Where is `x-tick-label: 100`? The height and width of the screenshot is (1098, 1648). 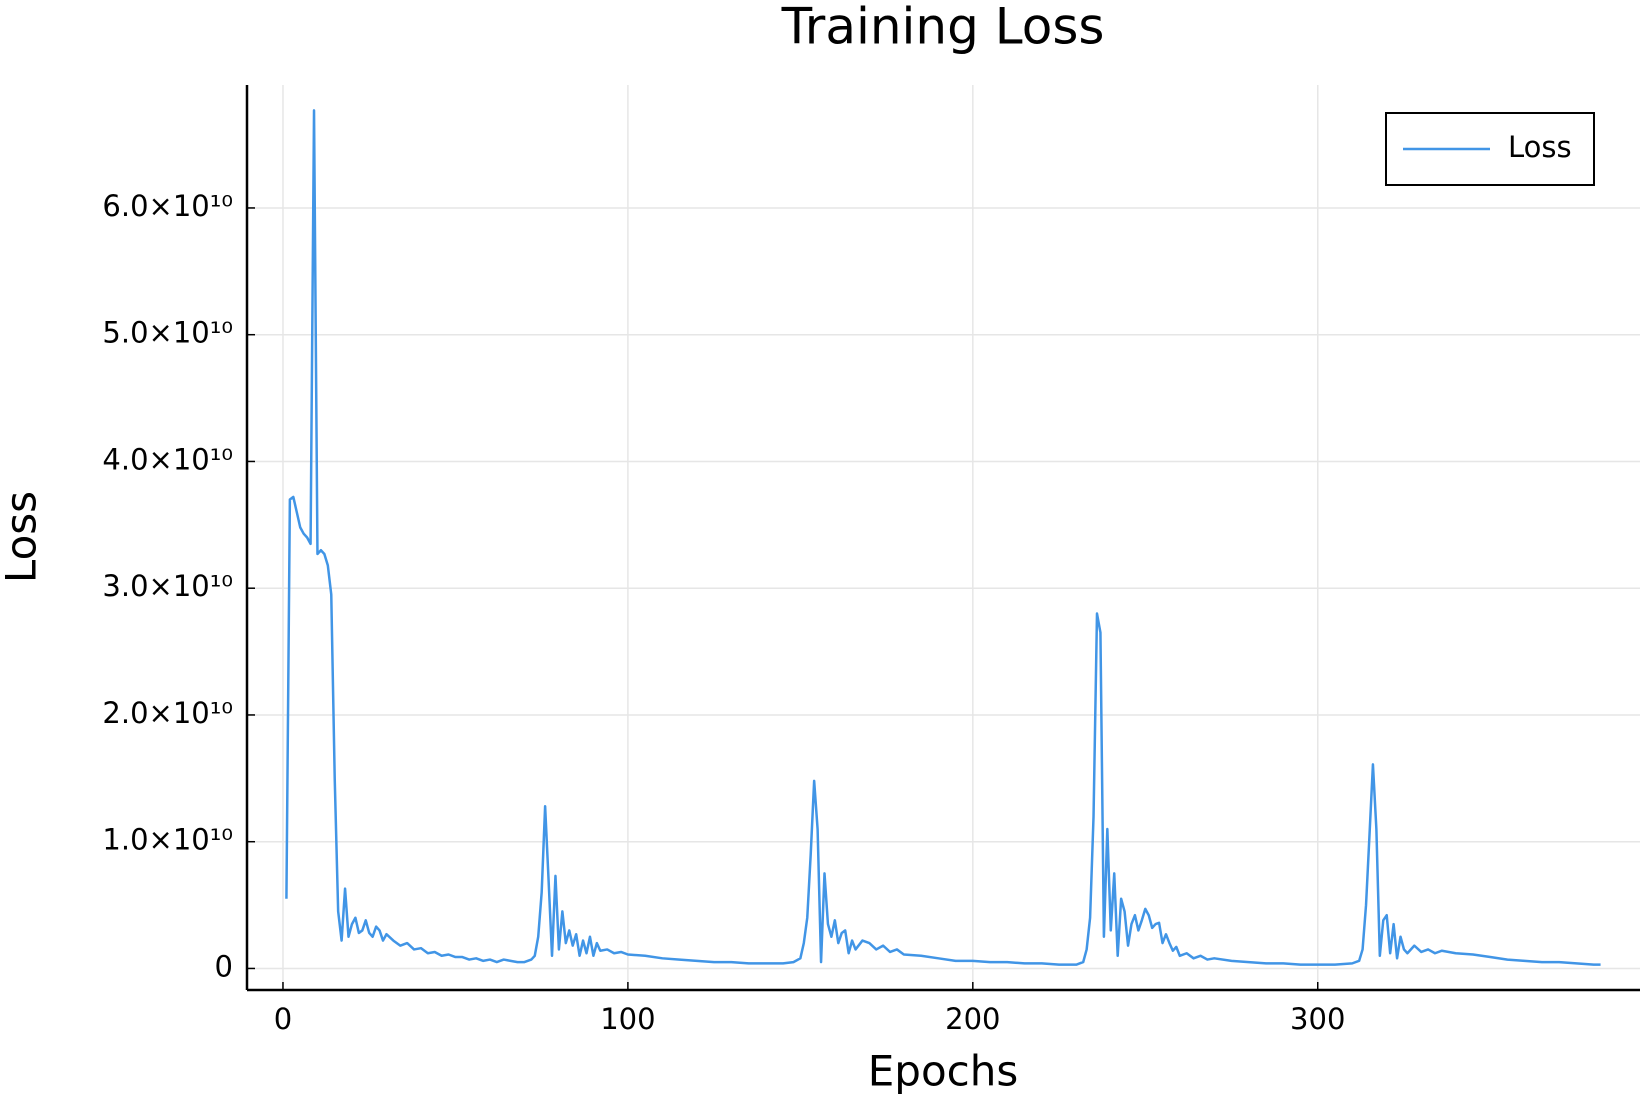
x-tick-label: 100 is located at coordinates (627, 1019).